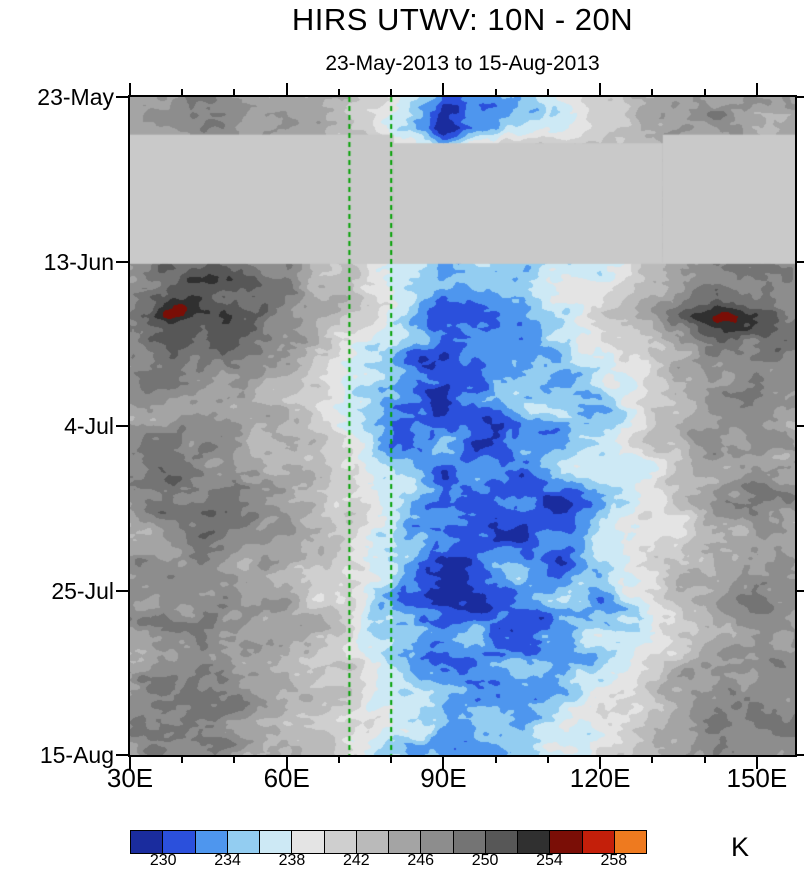 The image size is (804, 869). What do you see at coordinates (292, 860) in the screenshot?
I see `colorbar-tick-label: 238` at bounding box center [292, 860].